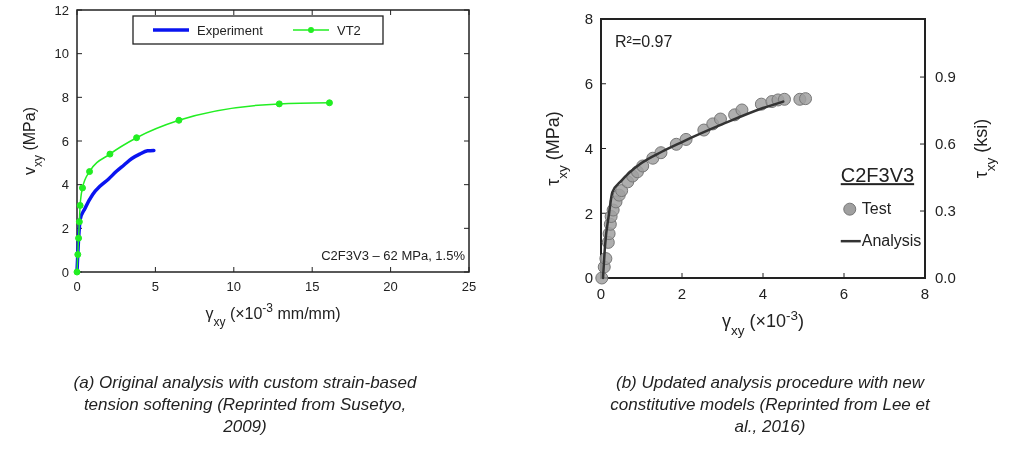 This screenshot has height=472, width=1009. Describe the element at coordinates (763, 293) in the screenshot. I see `x-tick-label: 4` at that location.